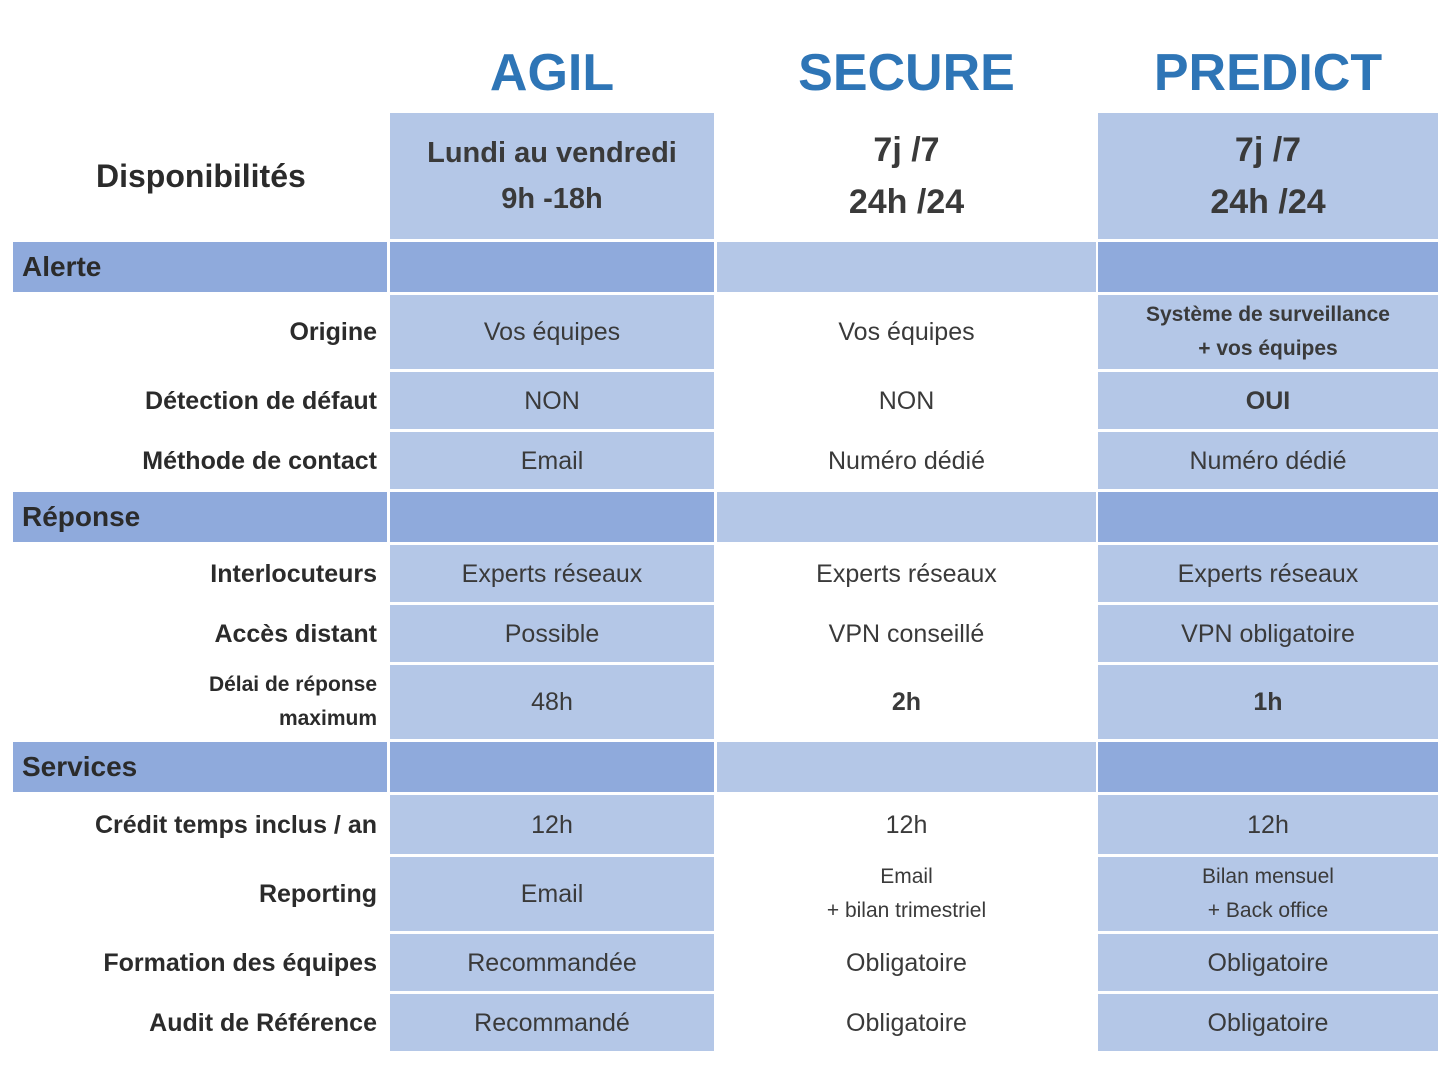  I want to click on availability-label: Disponibilités, so click(201, 176).